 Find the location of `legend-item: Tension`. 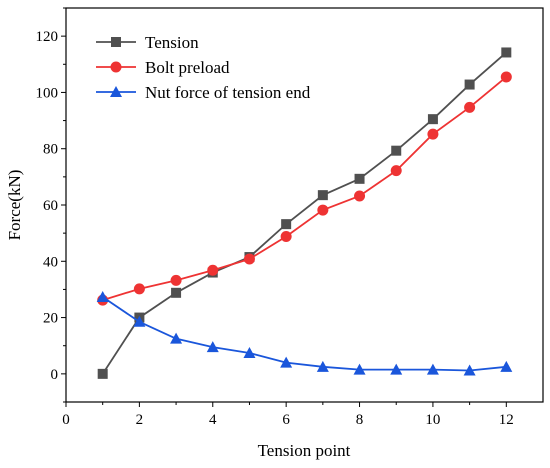

legend-item: Tension is located at coordinates (147, 42).